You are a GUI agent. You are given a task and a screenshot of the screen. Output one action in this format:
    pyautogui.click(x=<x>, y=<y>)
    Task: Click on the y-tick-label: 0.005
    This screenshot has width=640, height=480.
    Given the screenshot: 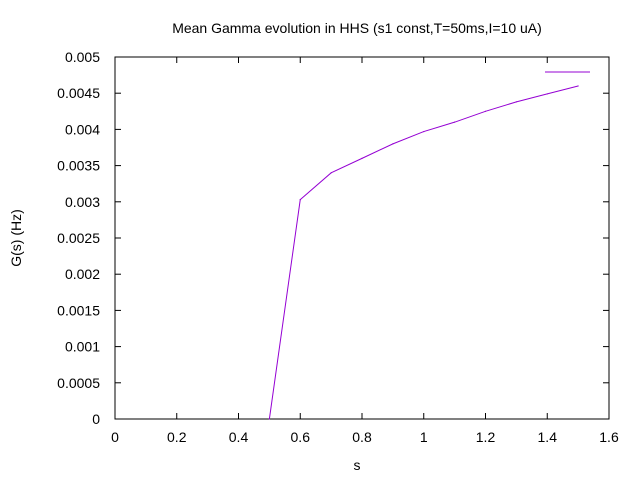 What is the action you would take?
    pyautogui.click(x=82, y=57)
    